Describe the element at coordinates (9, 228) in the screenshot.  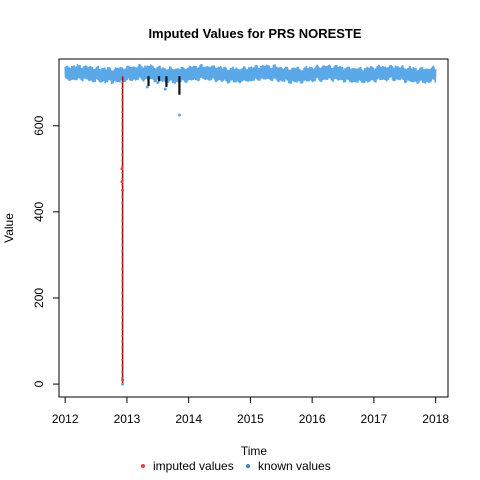
I see `y-axis-label: Value` at that location.